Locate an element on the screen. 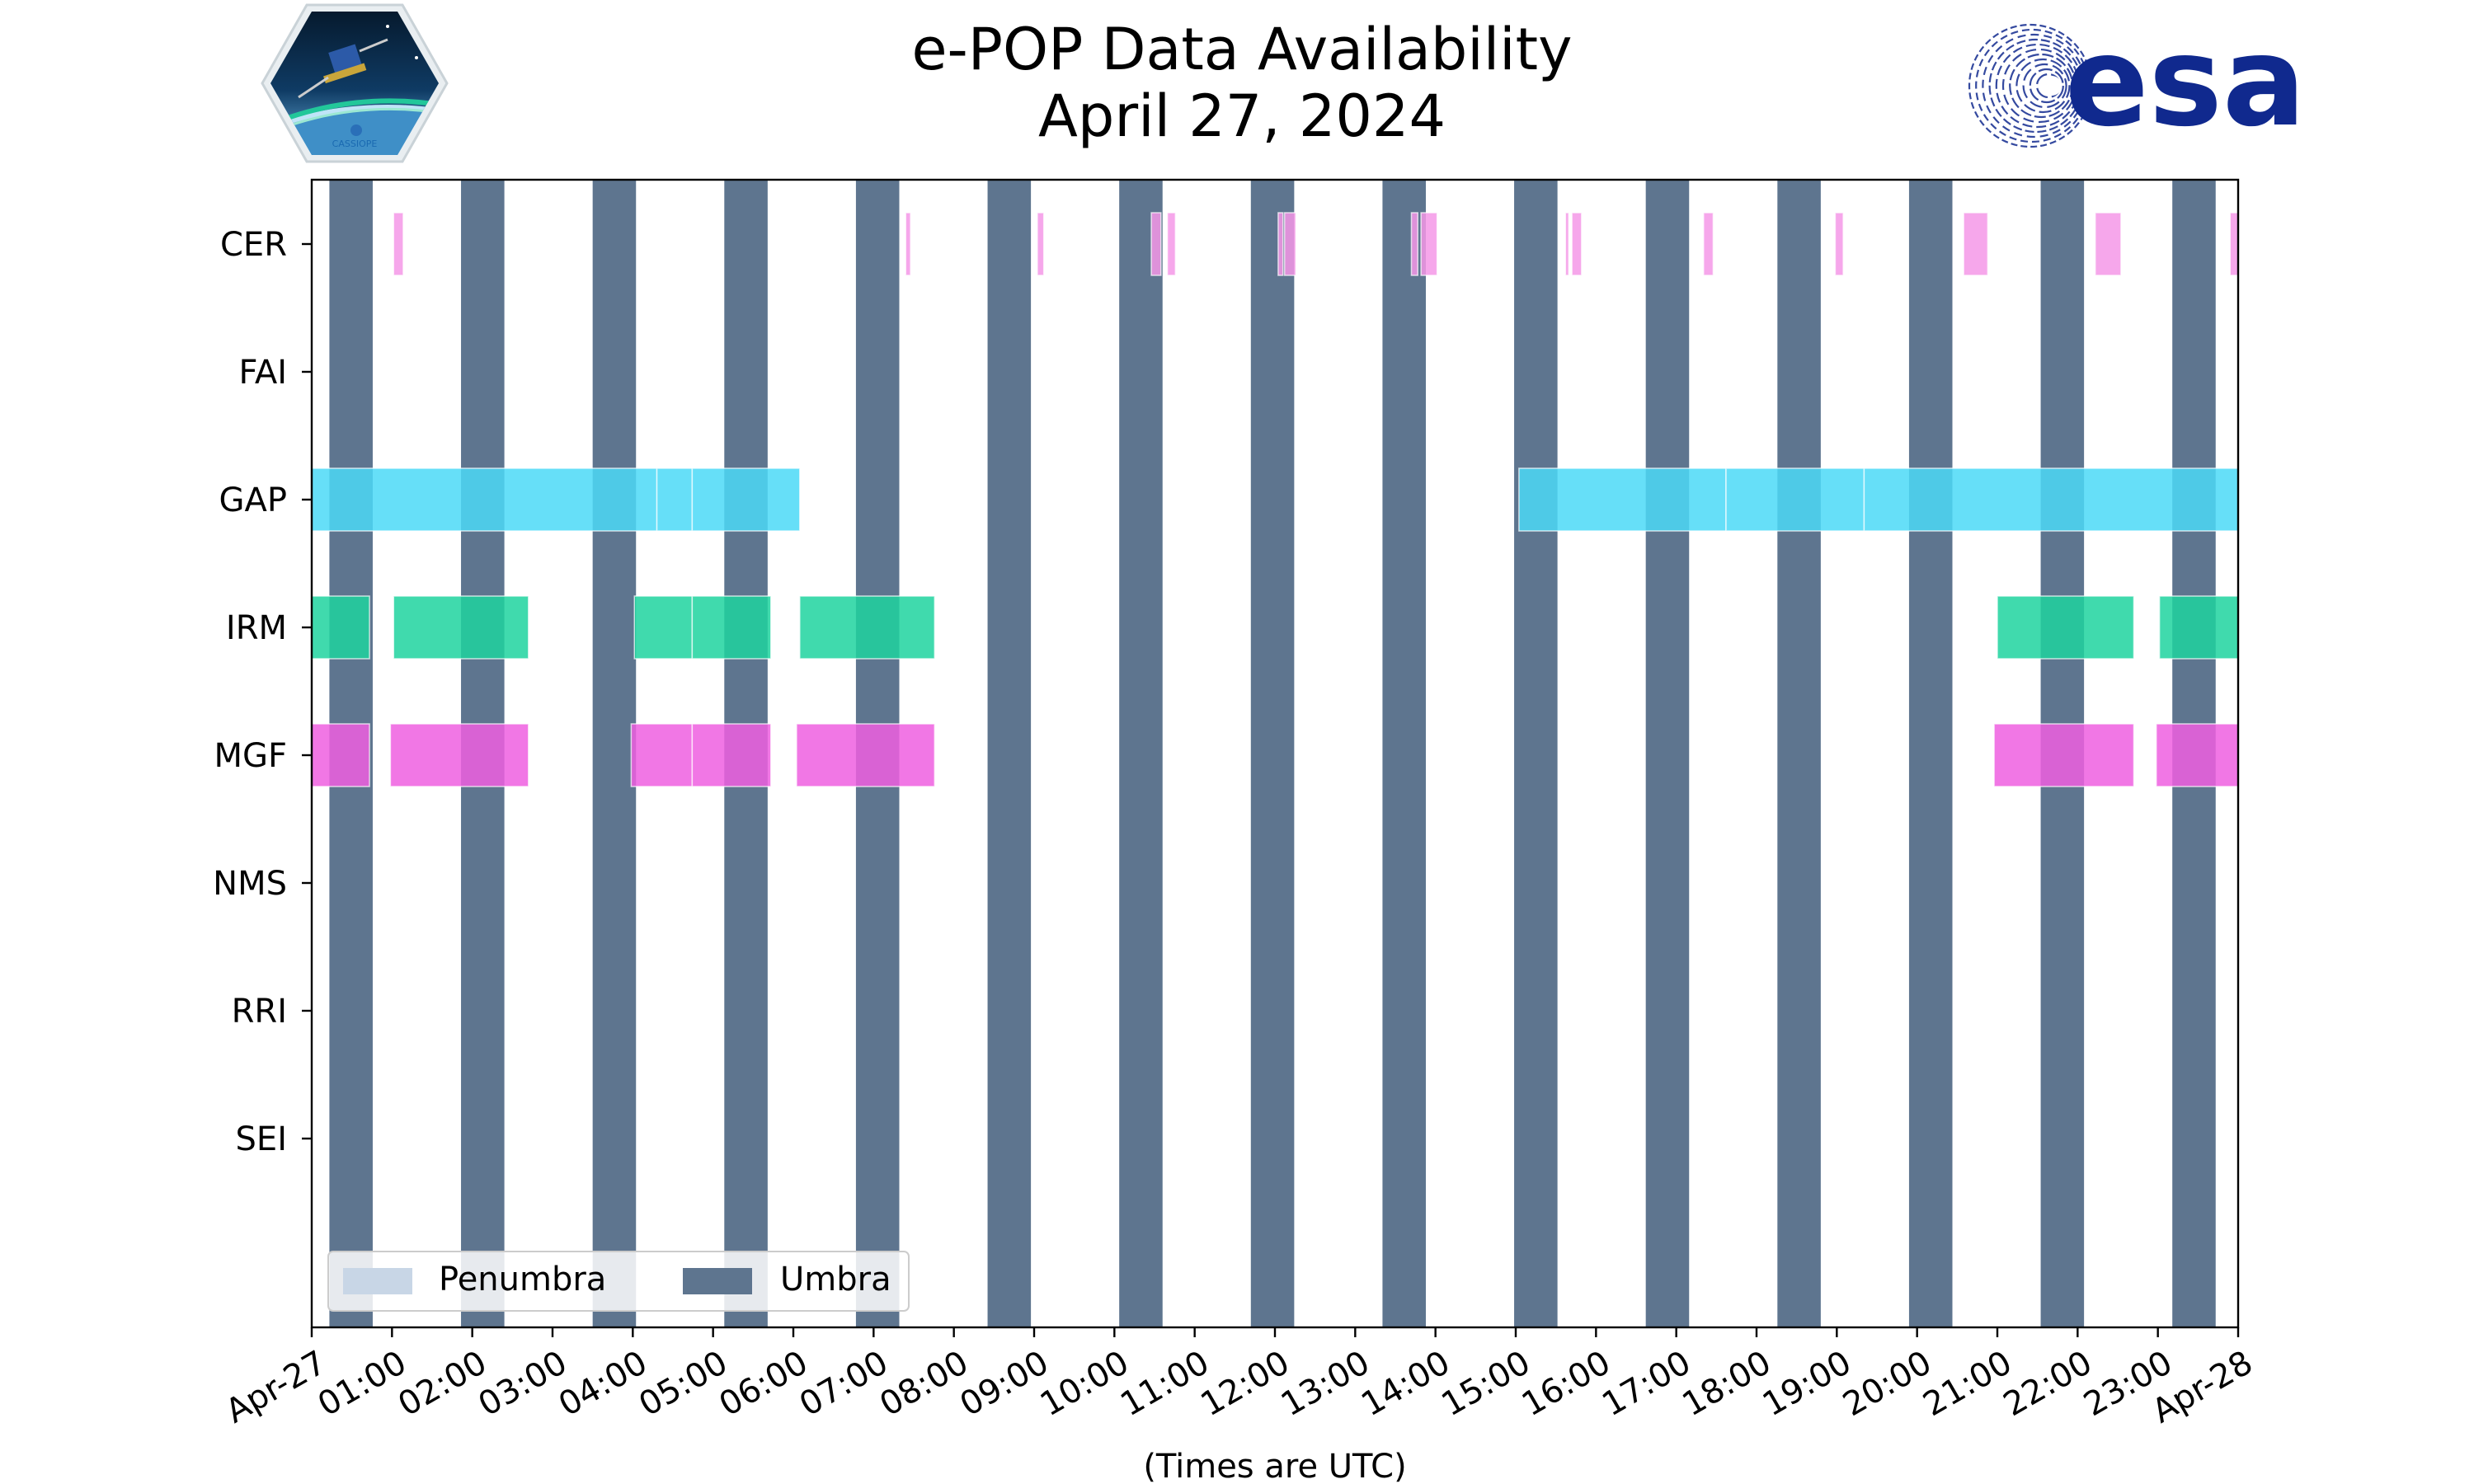 The image size is (2474, 1484). x-tick-label: 14:00 is located at coordinates (1405, 1384).